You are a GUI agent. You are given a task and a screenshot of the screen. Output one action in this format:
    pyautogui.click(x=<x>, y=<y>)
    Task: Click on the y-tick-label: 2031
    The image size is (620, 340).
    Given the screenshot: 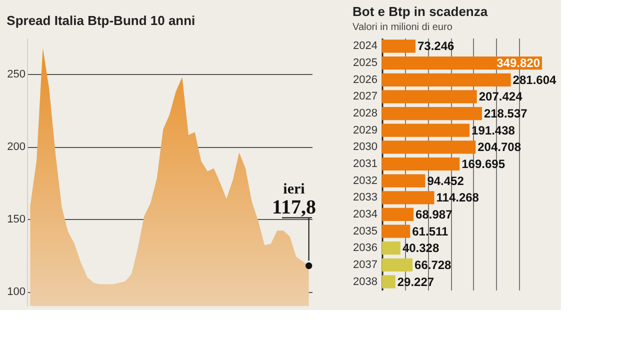 What is the action you would take?
    pyautogui.click(x=365, y=164)
    